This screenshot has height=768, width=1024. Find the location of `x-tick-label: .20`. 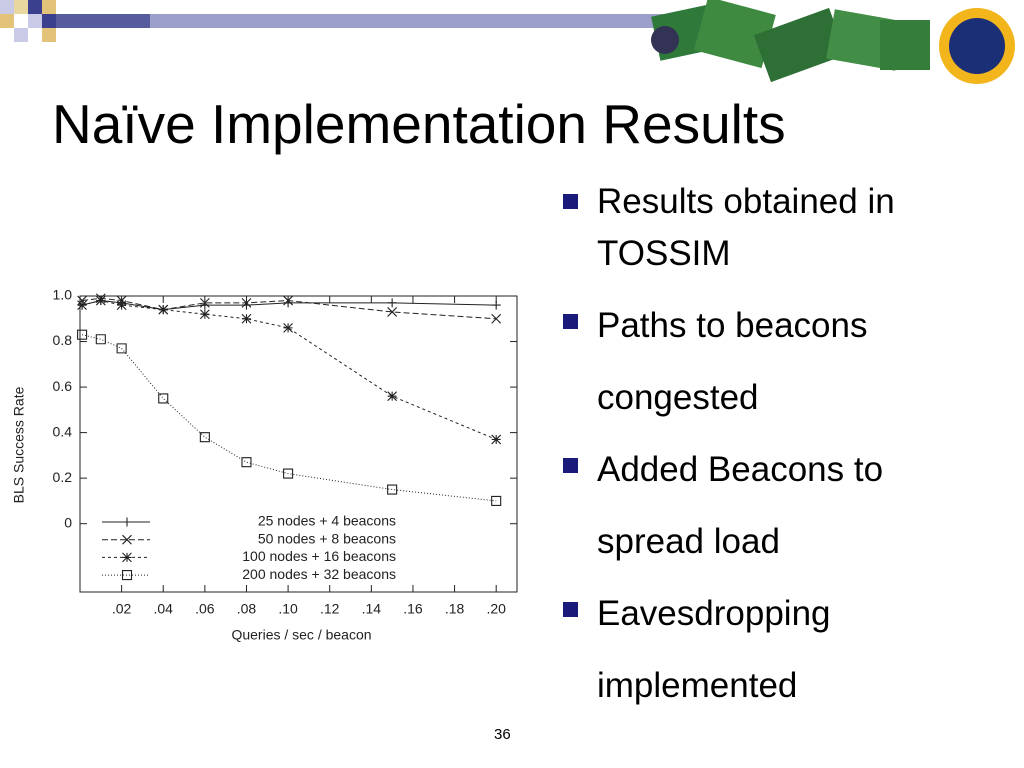

x-tick-label: .20 is located at coordinates (496, 609).